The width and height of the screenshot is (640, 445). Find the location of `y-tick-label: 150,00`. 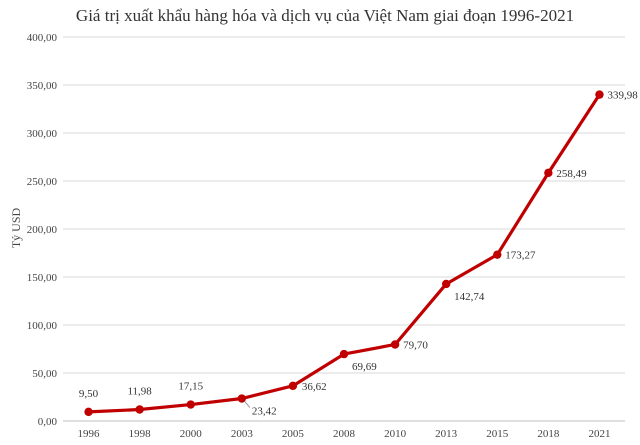

y-tick-label: 150,00 is located at coordinates (42, 278).